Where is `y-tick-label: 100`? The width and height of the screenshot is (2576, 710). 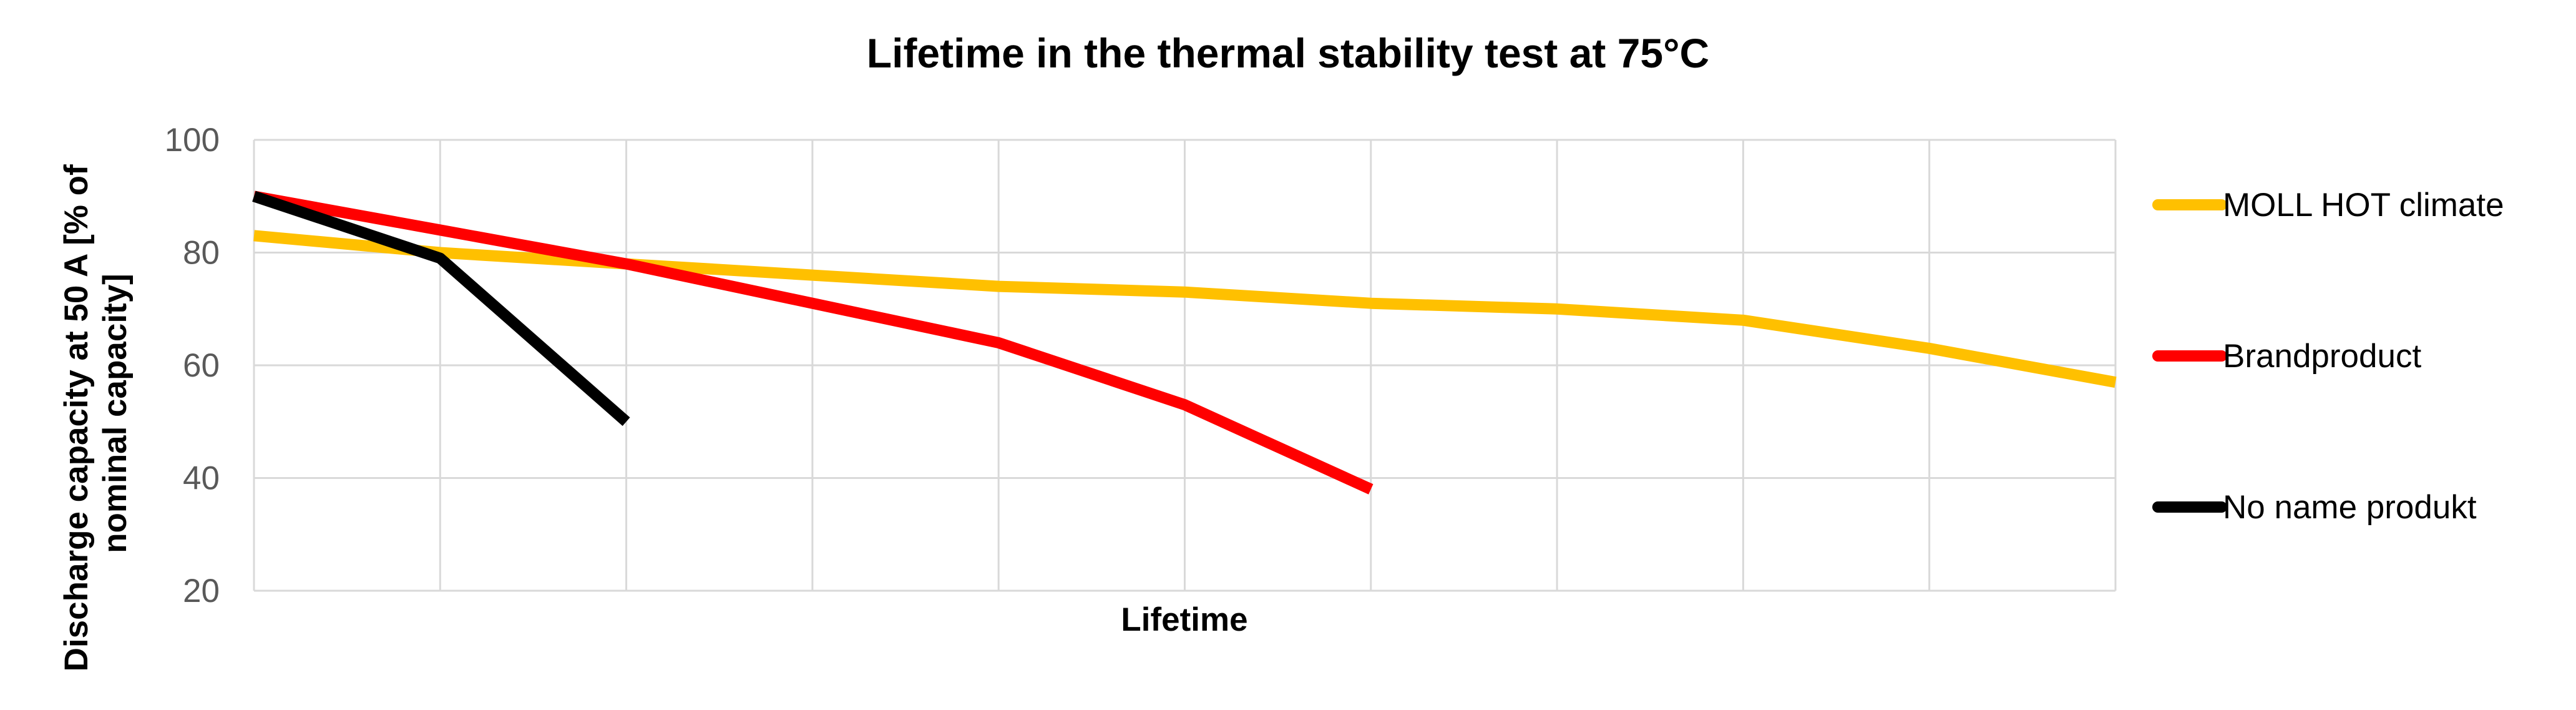 y-tick-label: 100 is located at coordinates (192, 140).